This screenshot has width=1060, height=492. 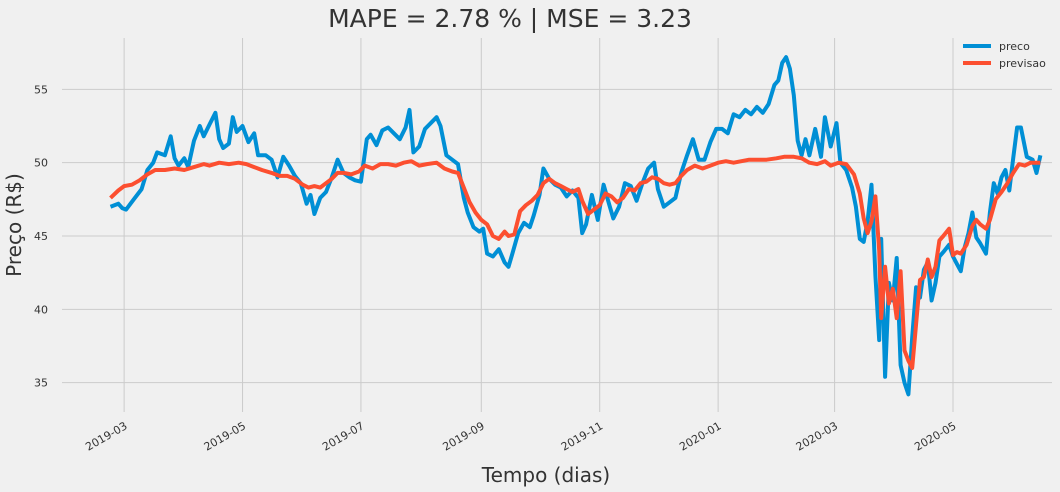 What do you see at coordinates (41, 89) in the screenshot?
I see `y-tick-label: 55` at bounding box center [41, 89].